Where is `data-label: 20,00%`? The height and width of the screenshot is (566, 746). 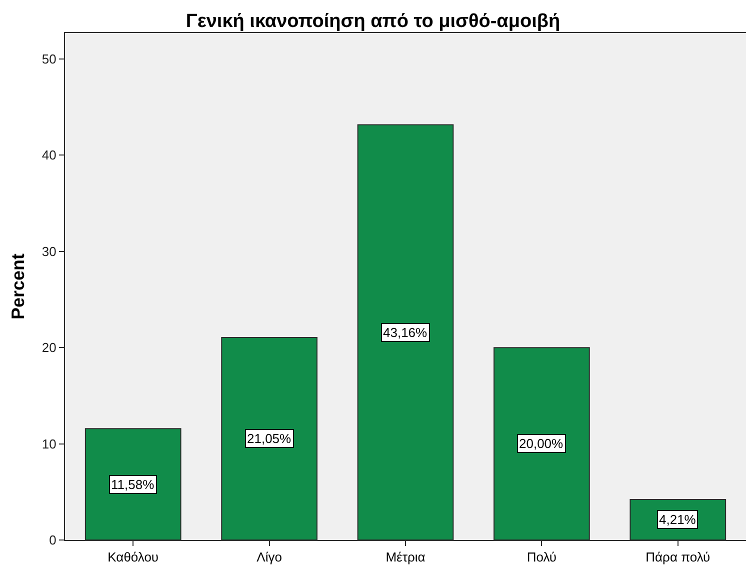
data-label: 20,00% is located at coordinates (541, 443).